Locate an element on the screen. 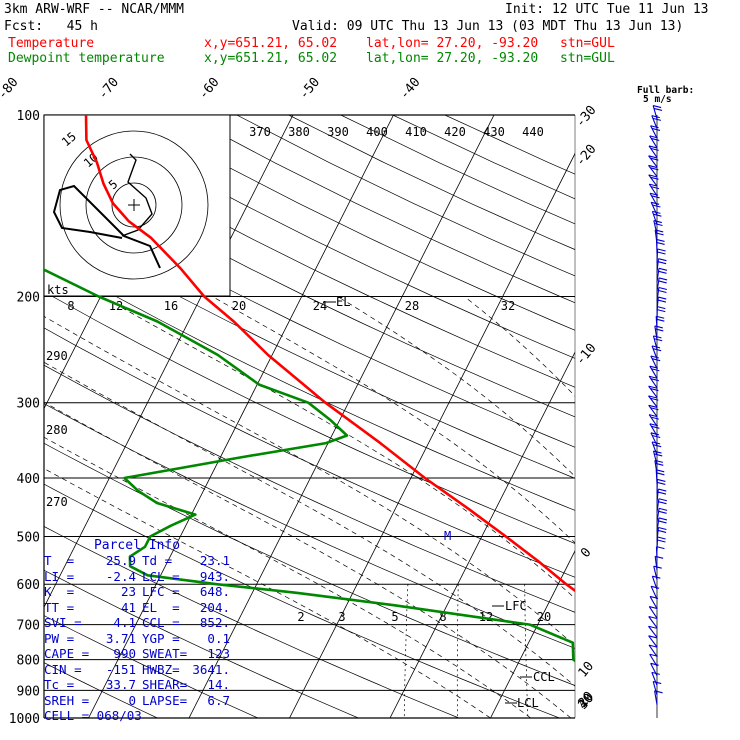 The width and height of the screenshot is (740, 740). pressure-label: 900 is located at coordinates (28, 691).